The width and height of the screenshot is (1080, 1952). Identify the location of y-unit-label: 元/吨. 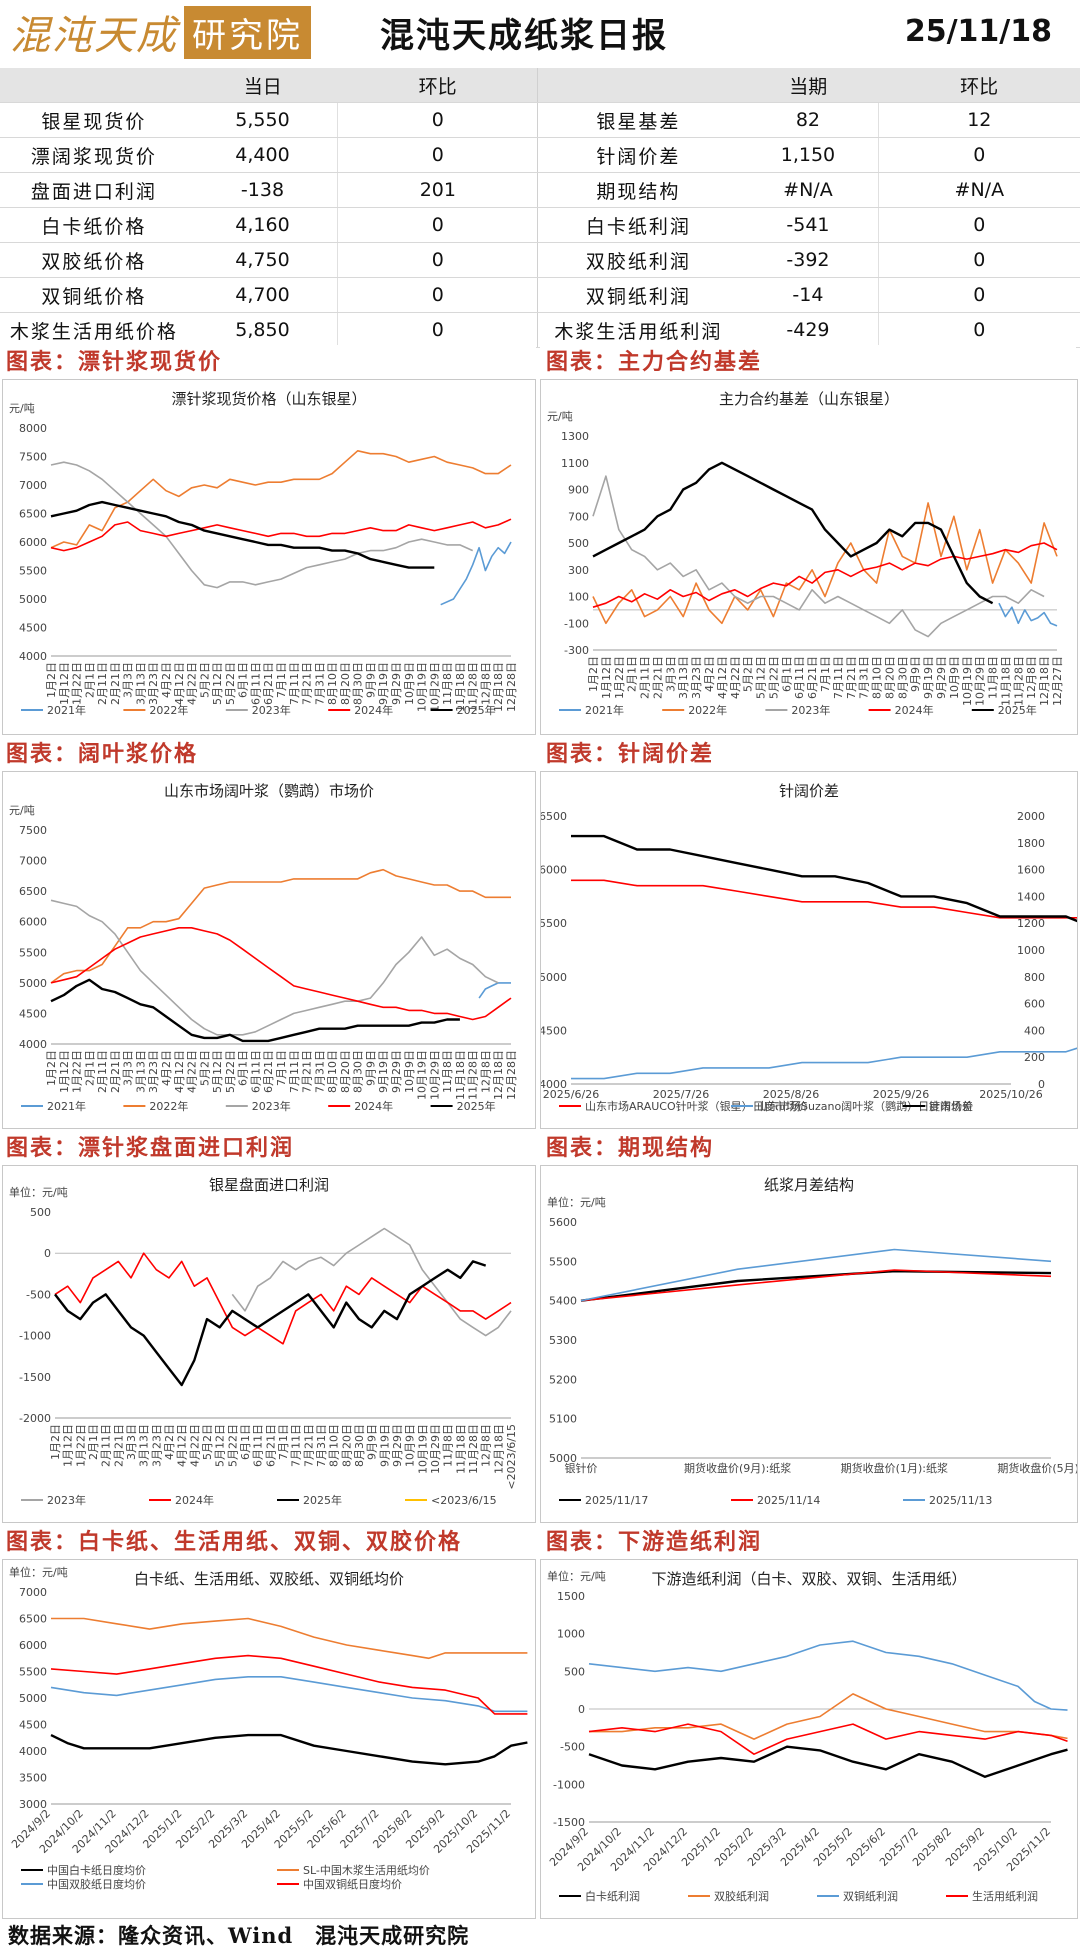
(22, 408).